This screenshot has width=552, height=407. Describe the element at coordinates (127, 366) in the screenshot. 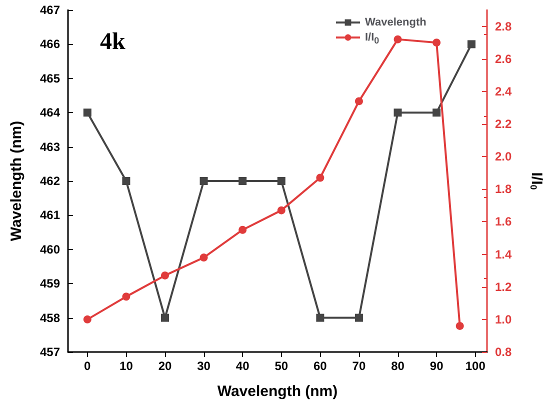

I see `x-tick-label: 10` at that location.